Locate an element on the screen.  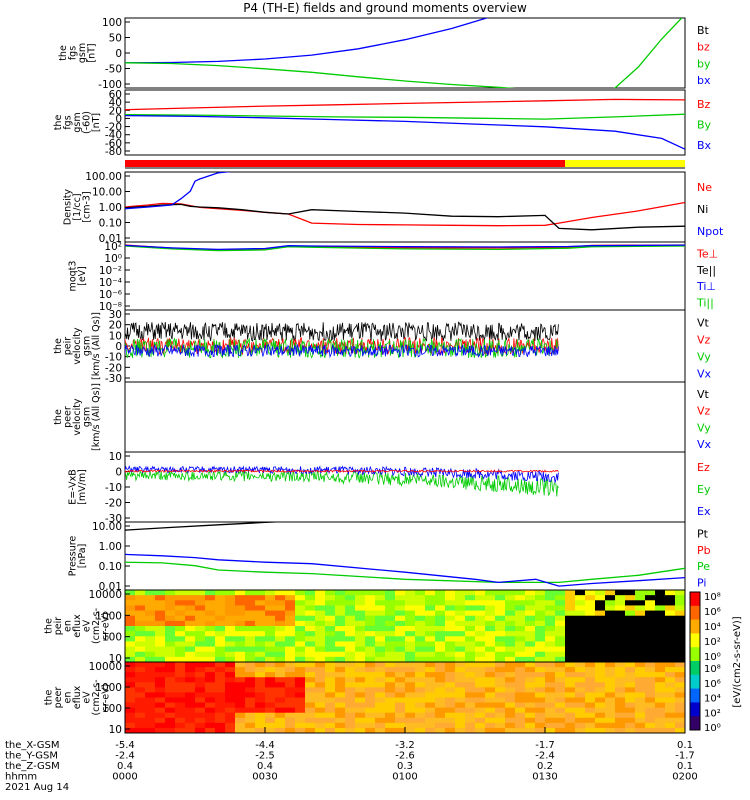
series-By is located at coordinates (405, 116).